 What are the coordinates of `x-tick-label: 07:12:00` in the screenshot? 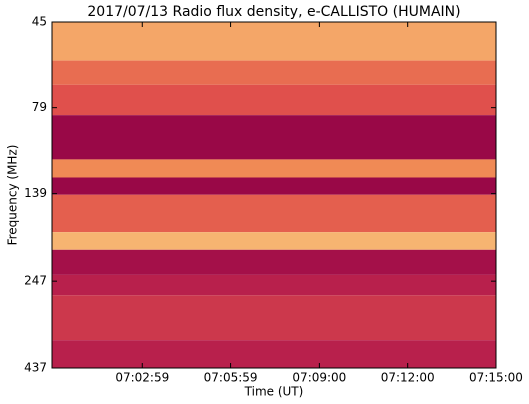 It's located at (408, 378).